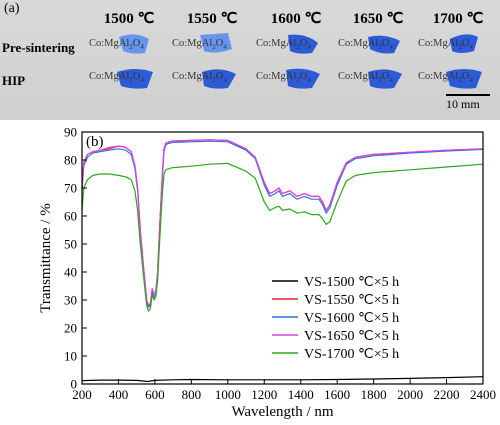 The width and height of the screenshot is (500, 425). What do you see at coordinates (468, 95) in the screenshot?
I see `scale-bar` at bounding box center [468, 95].